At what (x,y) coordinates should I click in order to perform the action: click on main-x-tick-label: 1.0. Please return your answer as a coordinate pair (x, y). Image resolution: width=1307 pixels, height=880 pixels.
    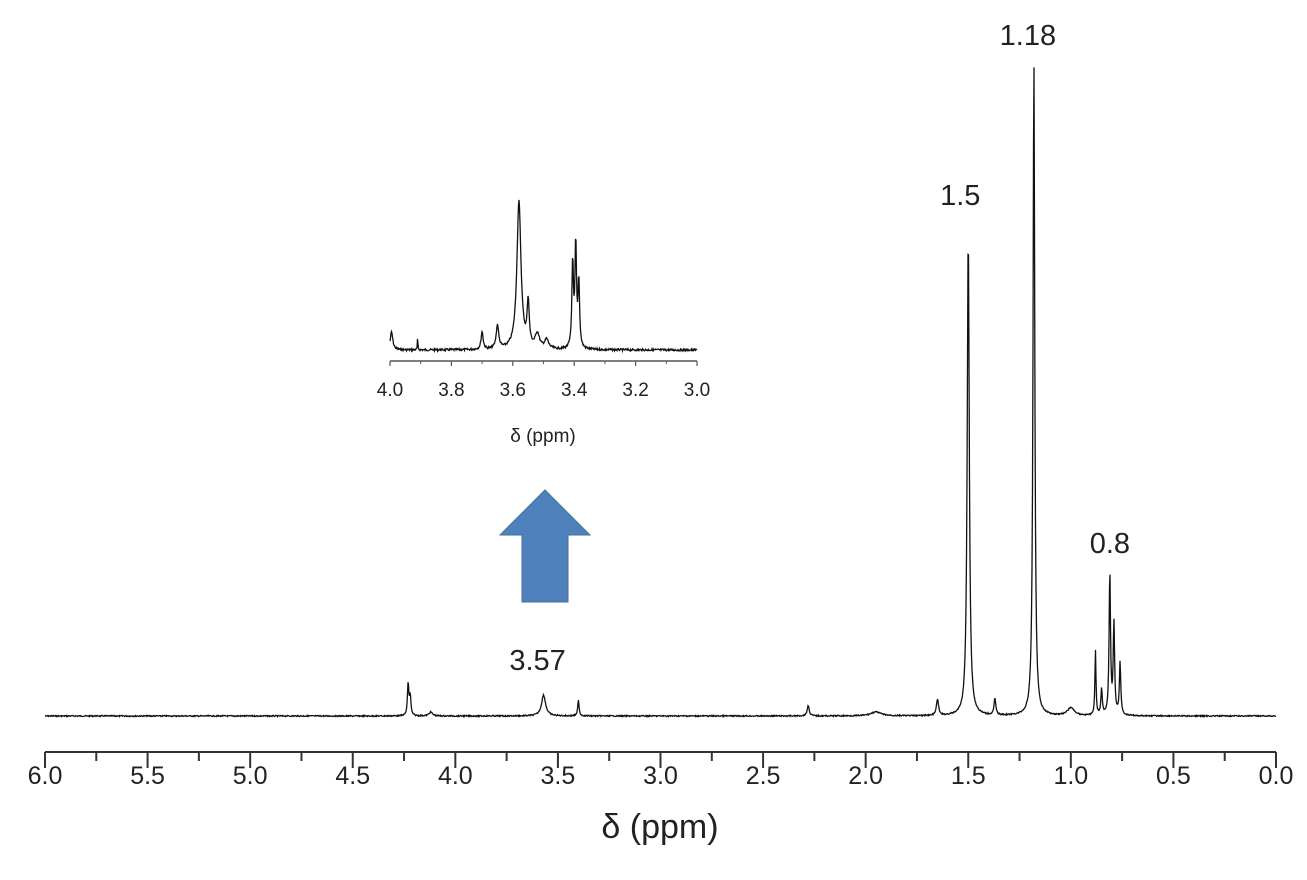
    Looking at the image, I should click on (1070, 776).